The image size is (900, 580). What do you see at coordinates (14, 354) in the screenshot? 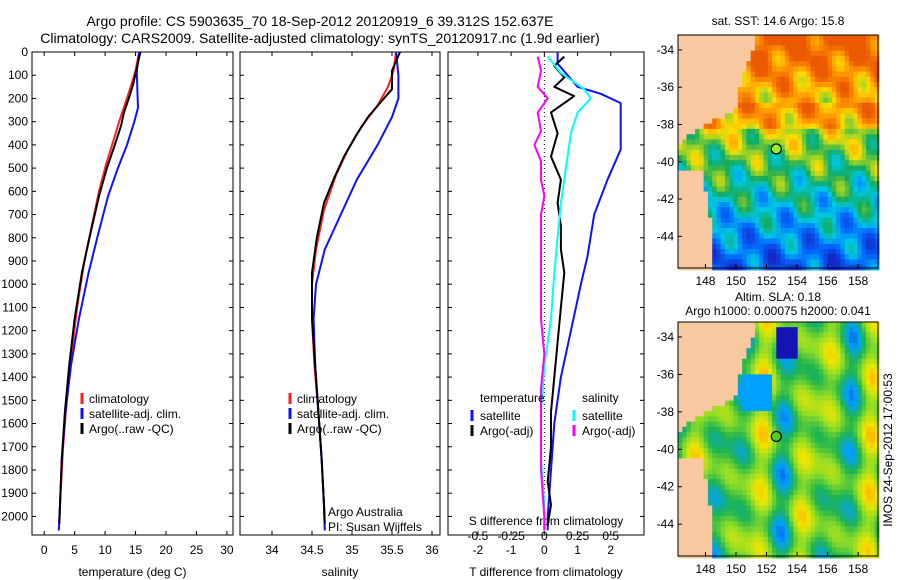
I see `depth-tick-label: 1300` at bounding box center [14, 354].